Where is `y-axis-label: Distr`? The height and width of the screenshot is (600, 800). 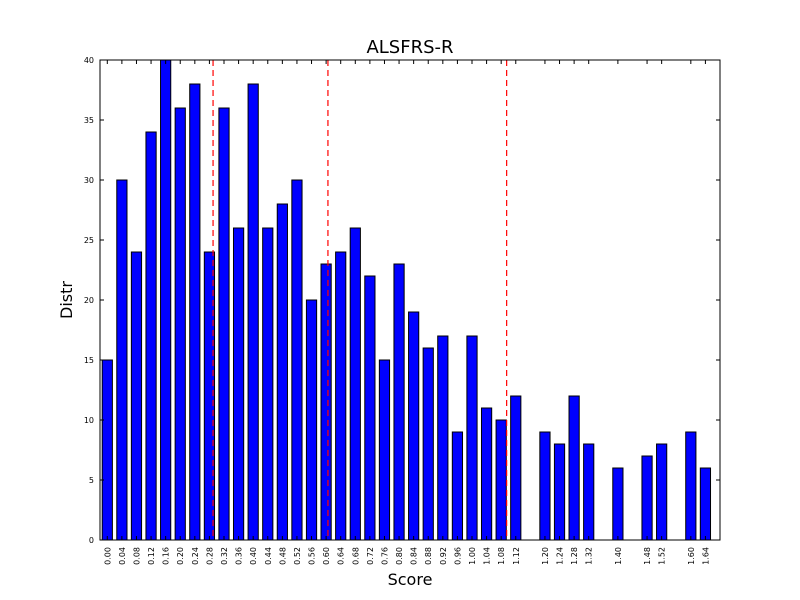
y-axis-label: Distr is located at coordinates (66, 300).